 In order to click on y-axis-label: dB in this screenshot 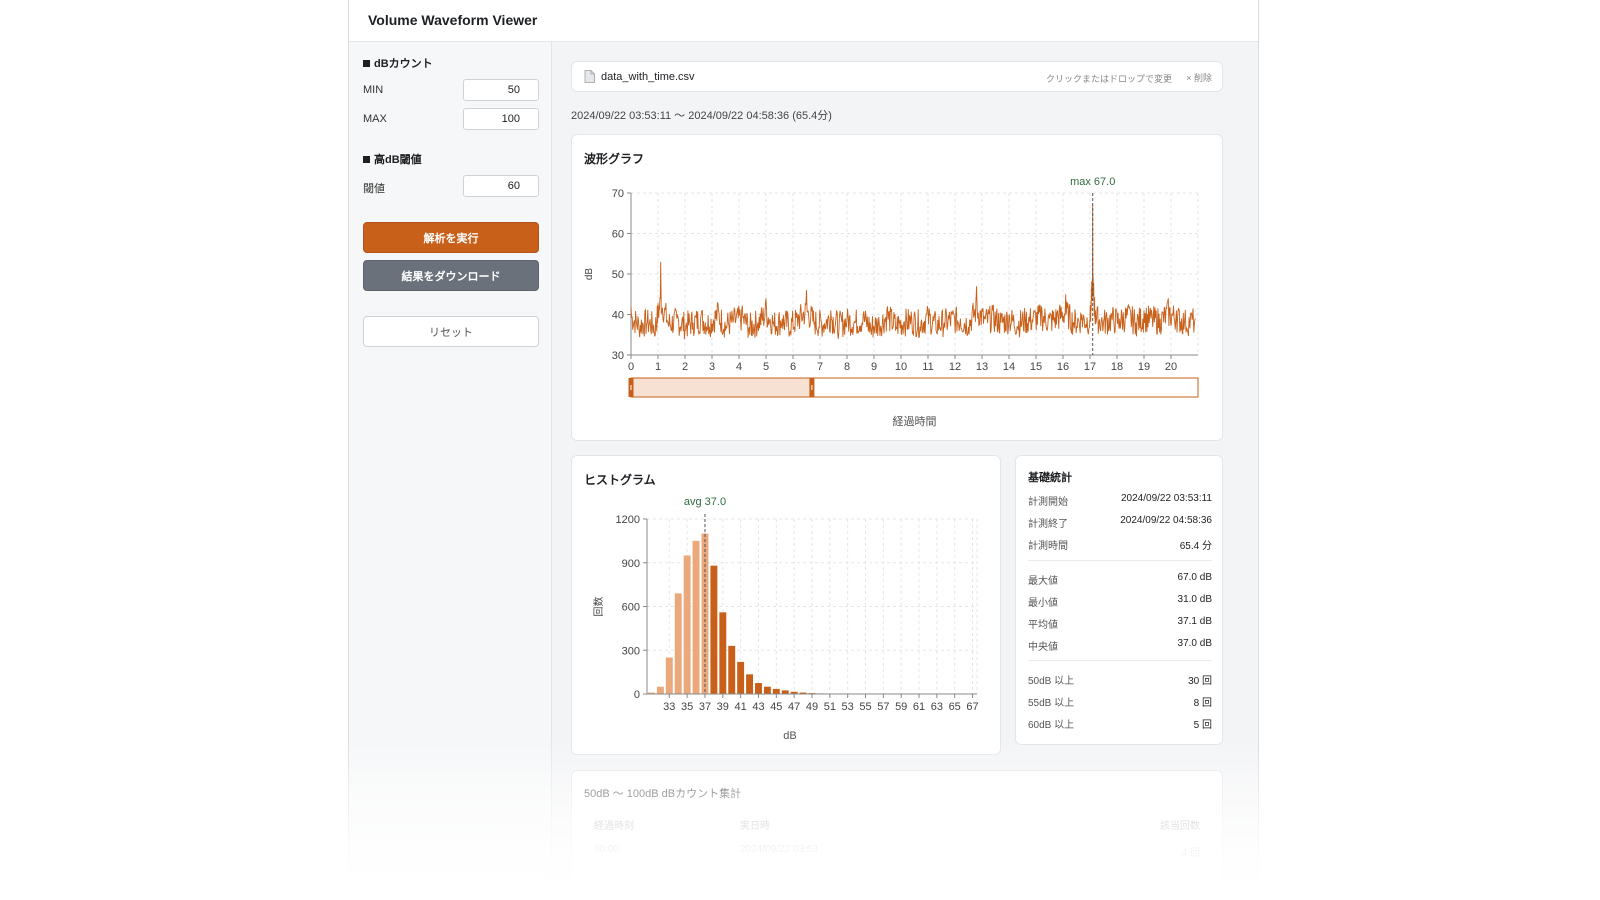, I will do `click(589, 274)`.